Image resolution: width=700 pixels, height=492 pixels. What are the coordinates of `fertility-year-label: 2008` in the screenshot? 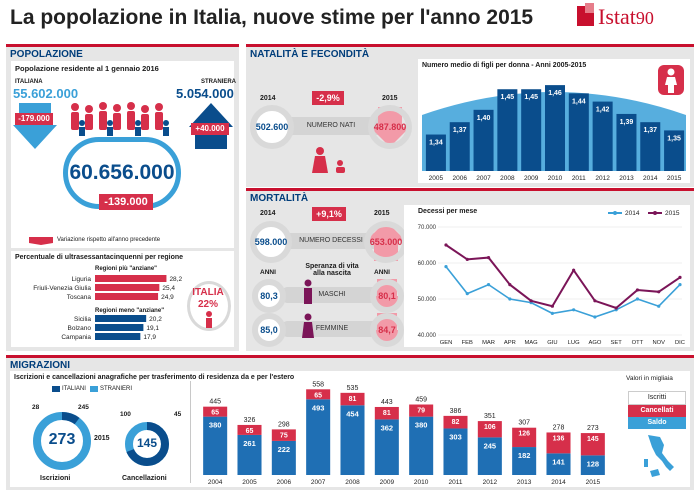 It's located at (507, 178).